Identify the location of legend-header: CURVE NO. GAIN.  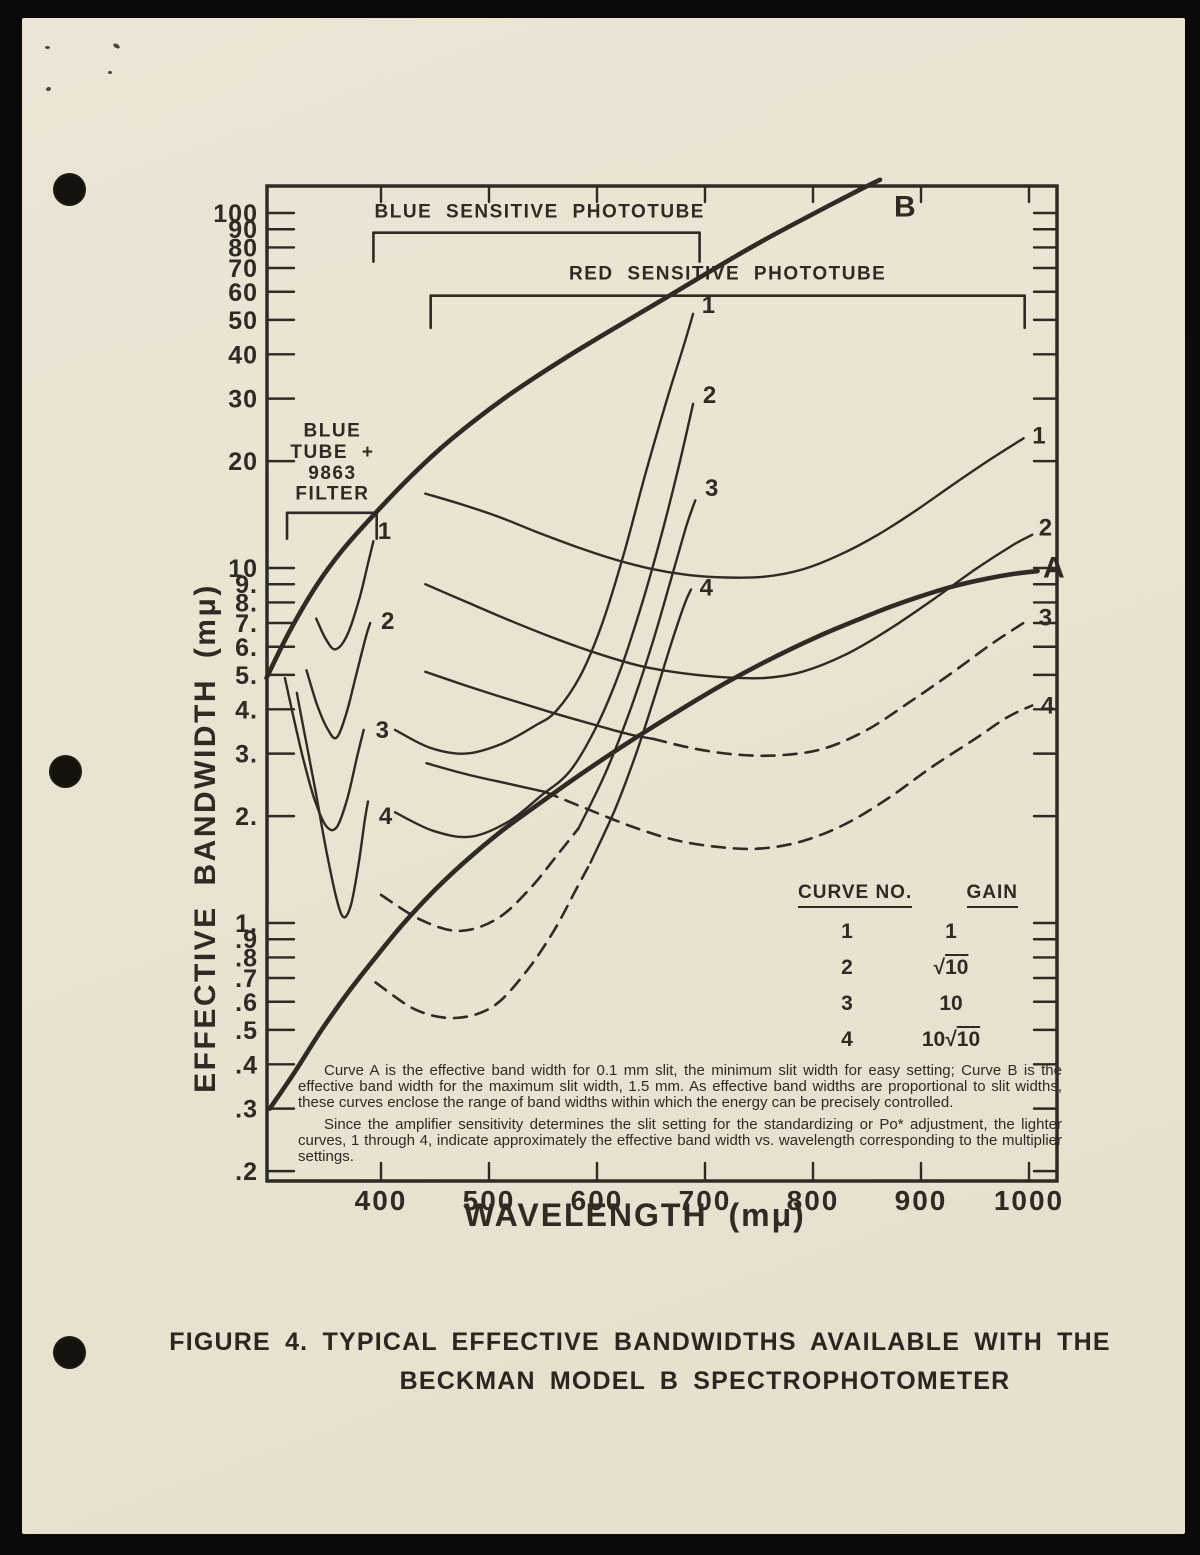
(908, 895).